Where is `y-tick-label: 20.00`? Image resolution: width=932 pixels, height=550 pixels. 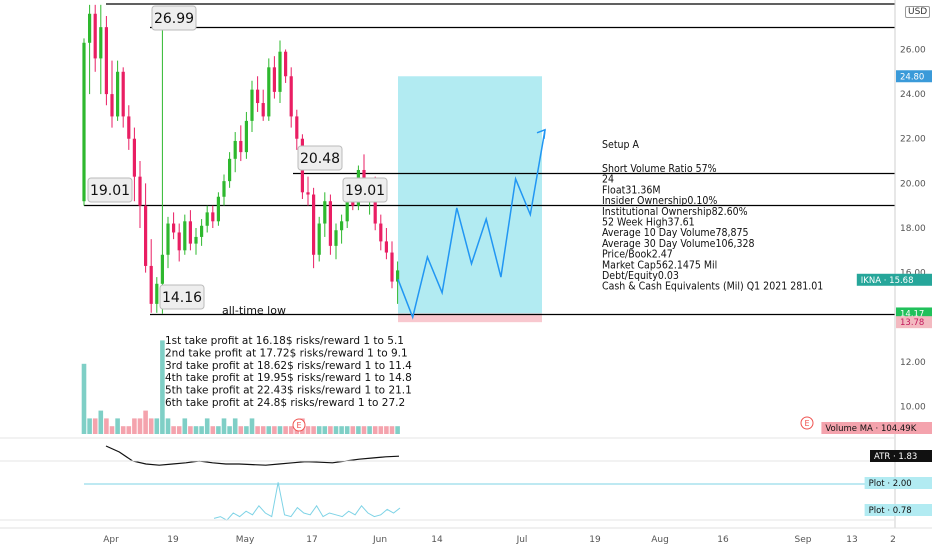 y-tick-label: 20.00 is located at coordinates (913, 184).